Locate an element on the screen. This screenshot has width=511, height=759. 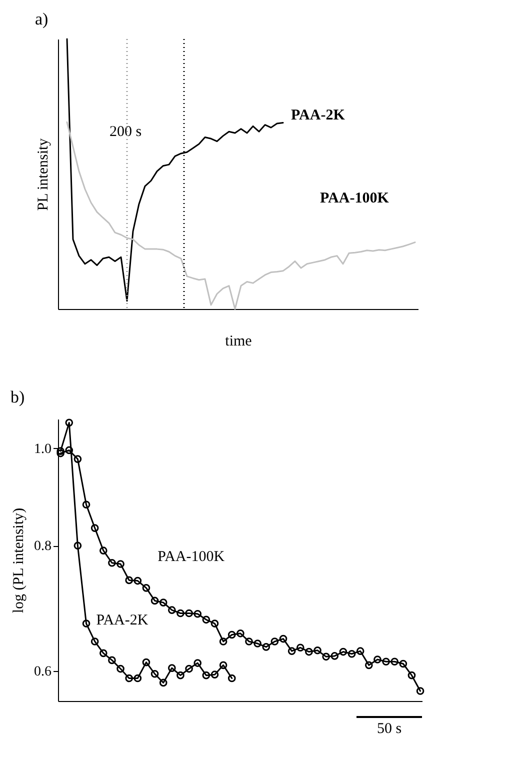
y-tick-label: 0.6 is located at coordinates (43, 672).